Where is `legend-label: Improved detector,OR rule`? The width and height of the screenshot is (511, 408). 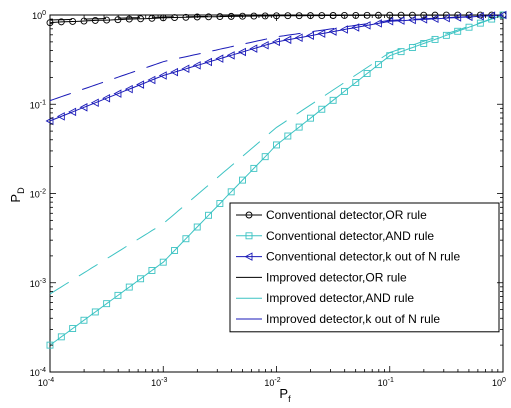
legend-label: Improved detector,OR rule is located at coordinates (336, 277).